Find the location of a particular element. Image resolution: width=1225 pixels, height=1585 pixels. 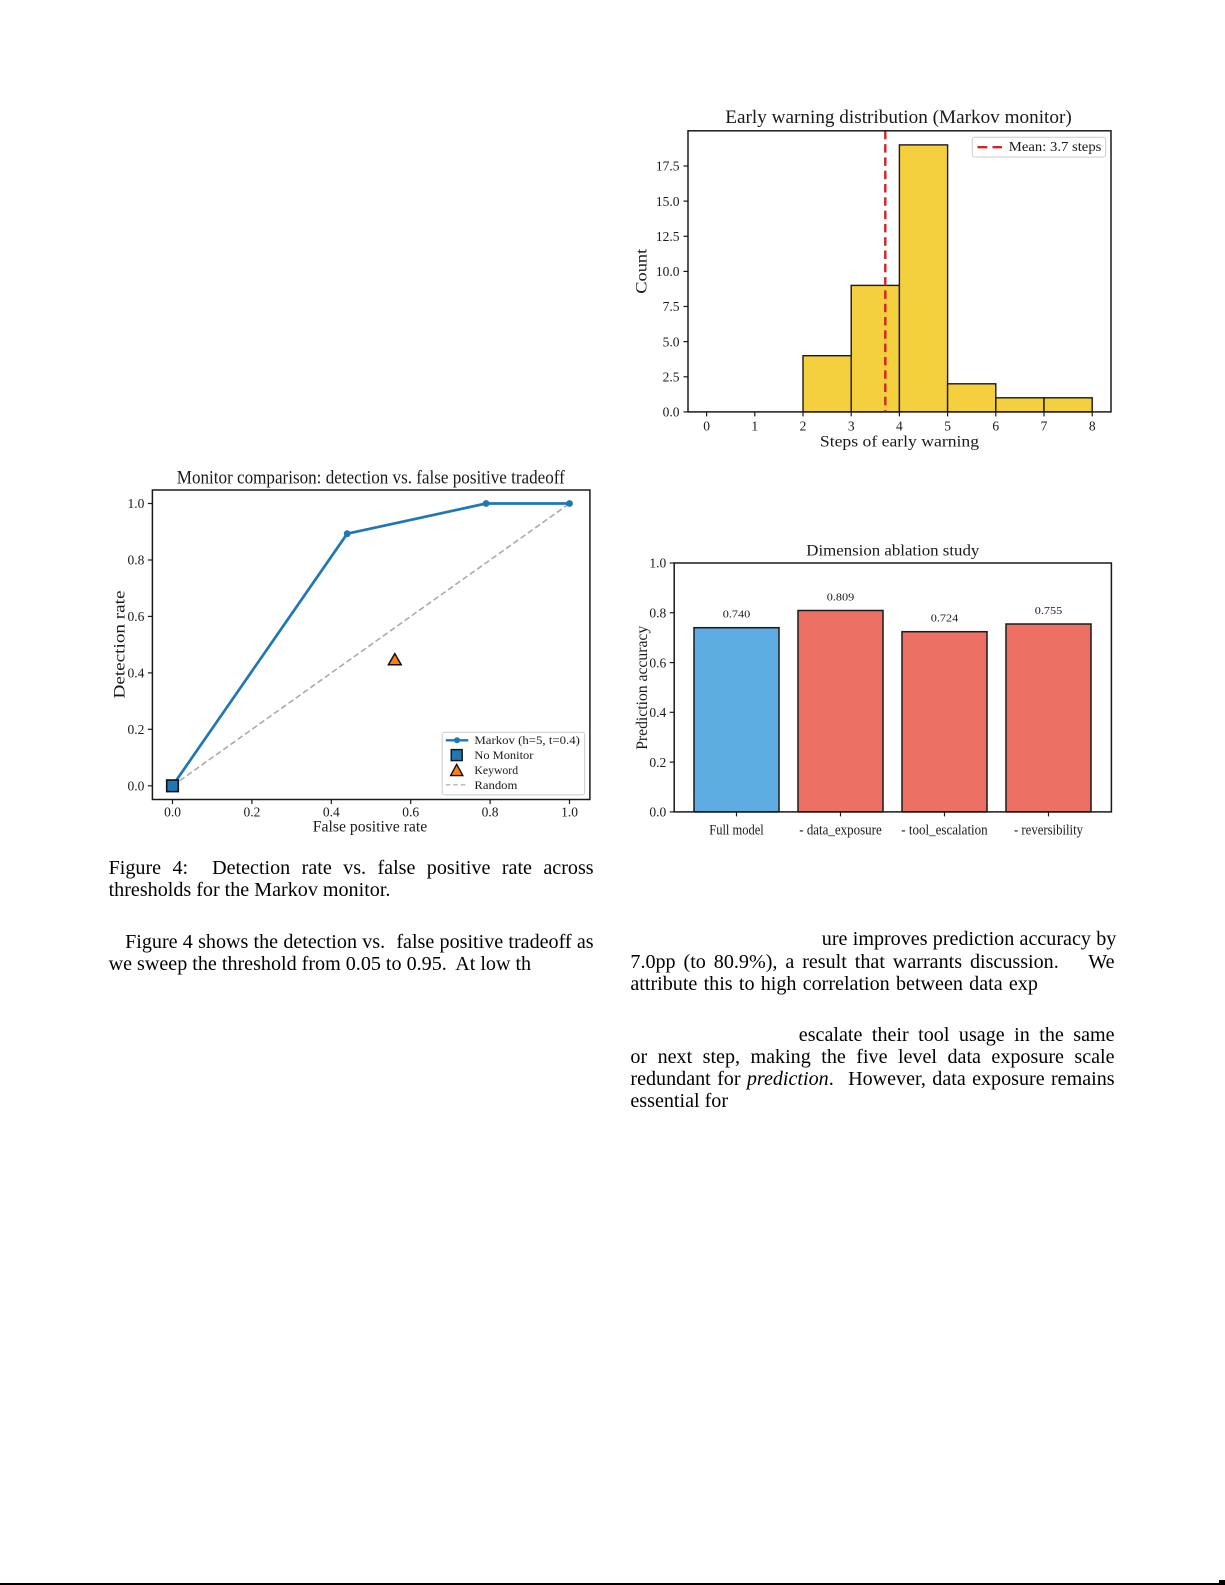

svg-text: False positive rate is located at coordinates (370, 827).